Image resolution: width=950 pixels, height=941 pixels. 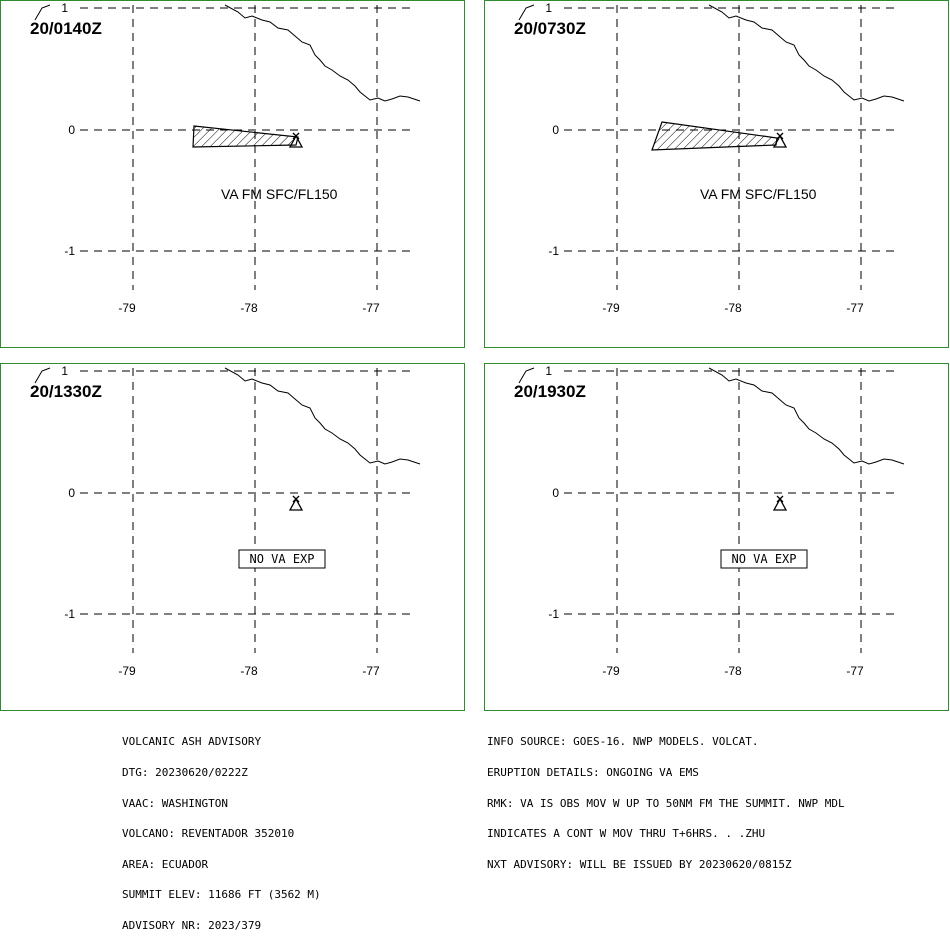 I want to click on forecast-time: 20/0140Z, so click(x=66, y=28).